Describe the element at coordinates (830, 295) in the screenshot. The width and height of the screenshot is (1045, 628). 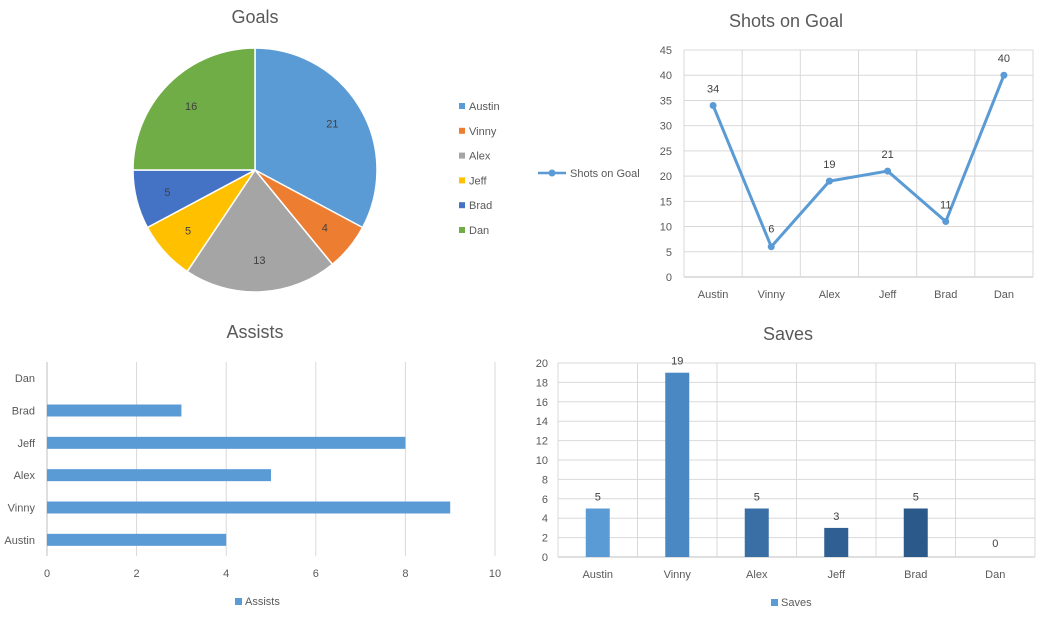
I see `shots-x-tick-alex: Alex` at that location.